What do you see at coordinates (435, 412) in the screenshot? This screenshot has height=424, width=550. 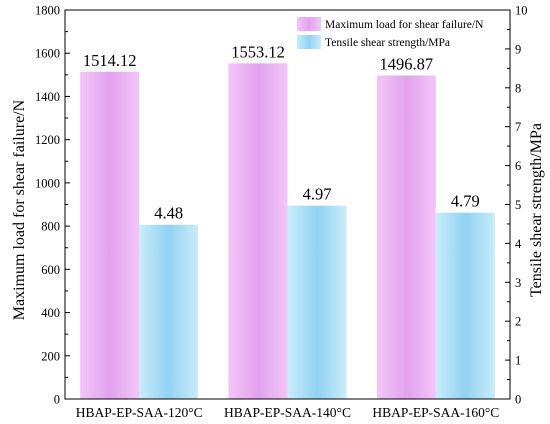 I see `x-tick-label: HBAP-EP-SAA-160°C` at bounding box center [435, 412].